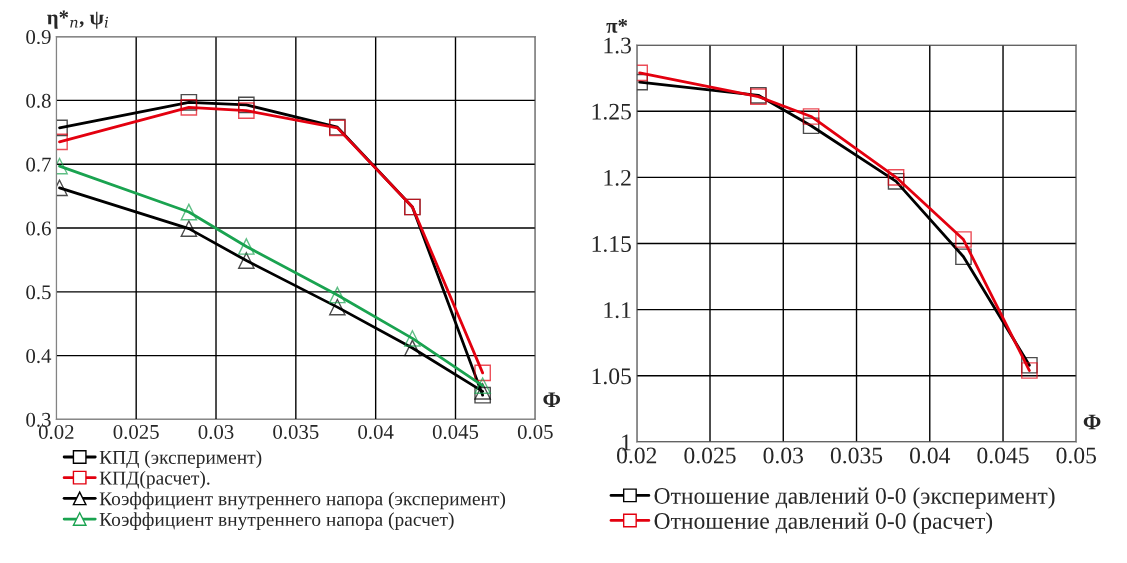  What do you see at coordinates (78, 19) in the screenshot?
I see `y-axis-title: η*$_{п}$, ψ$_{i}$` at bounding box center [78, 19].